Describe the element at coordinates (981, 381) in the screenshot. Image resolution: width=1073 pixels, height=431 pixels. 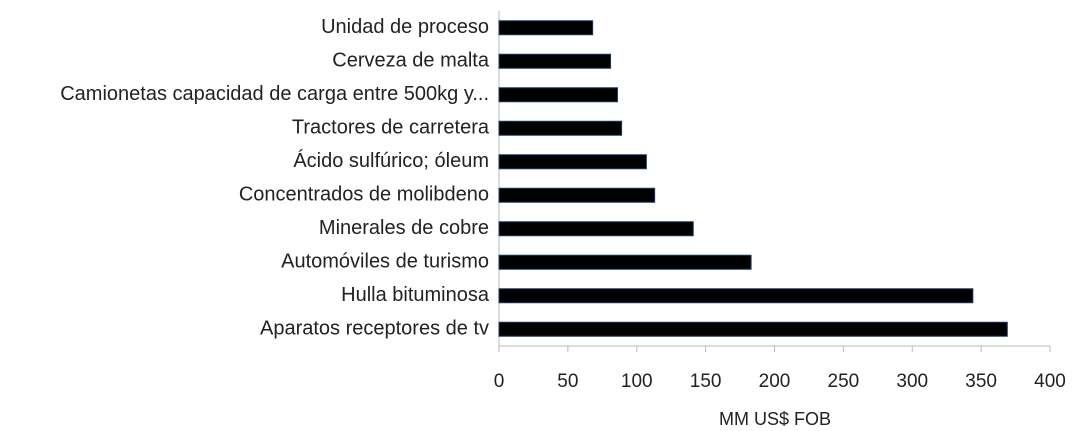
I see `x-tick-label: 350` at that location.